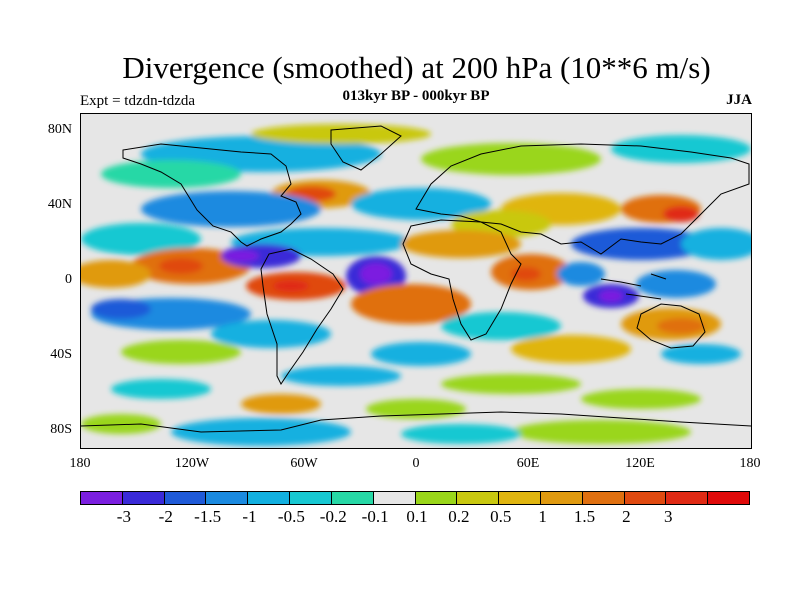  I want to click on colorbar-label: -0.5, so click(291, 516).